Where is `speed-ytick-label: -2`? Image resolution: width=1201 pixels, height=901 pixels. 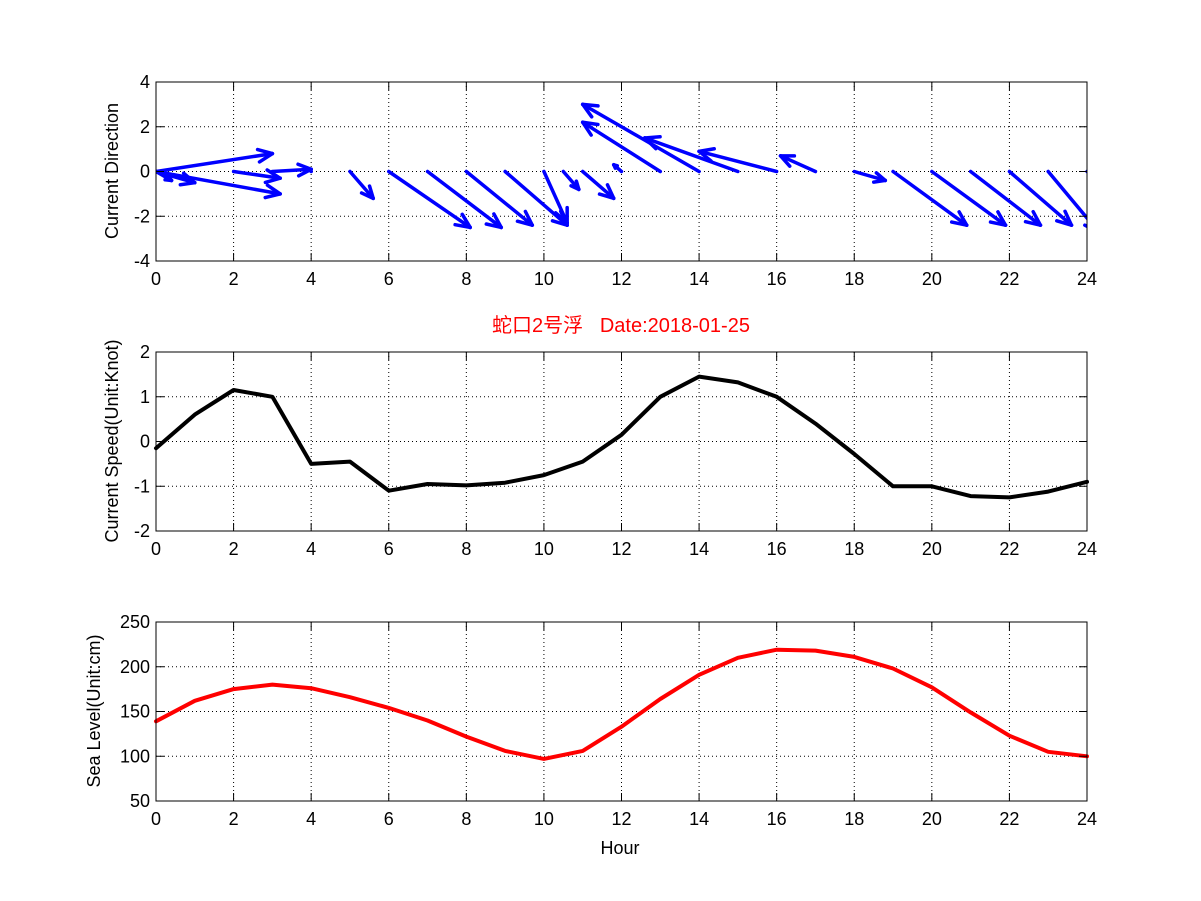
speed-ytick-label: -2 is located at coordinates (142, 531).